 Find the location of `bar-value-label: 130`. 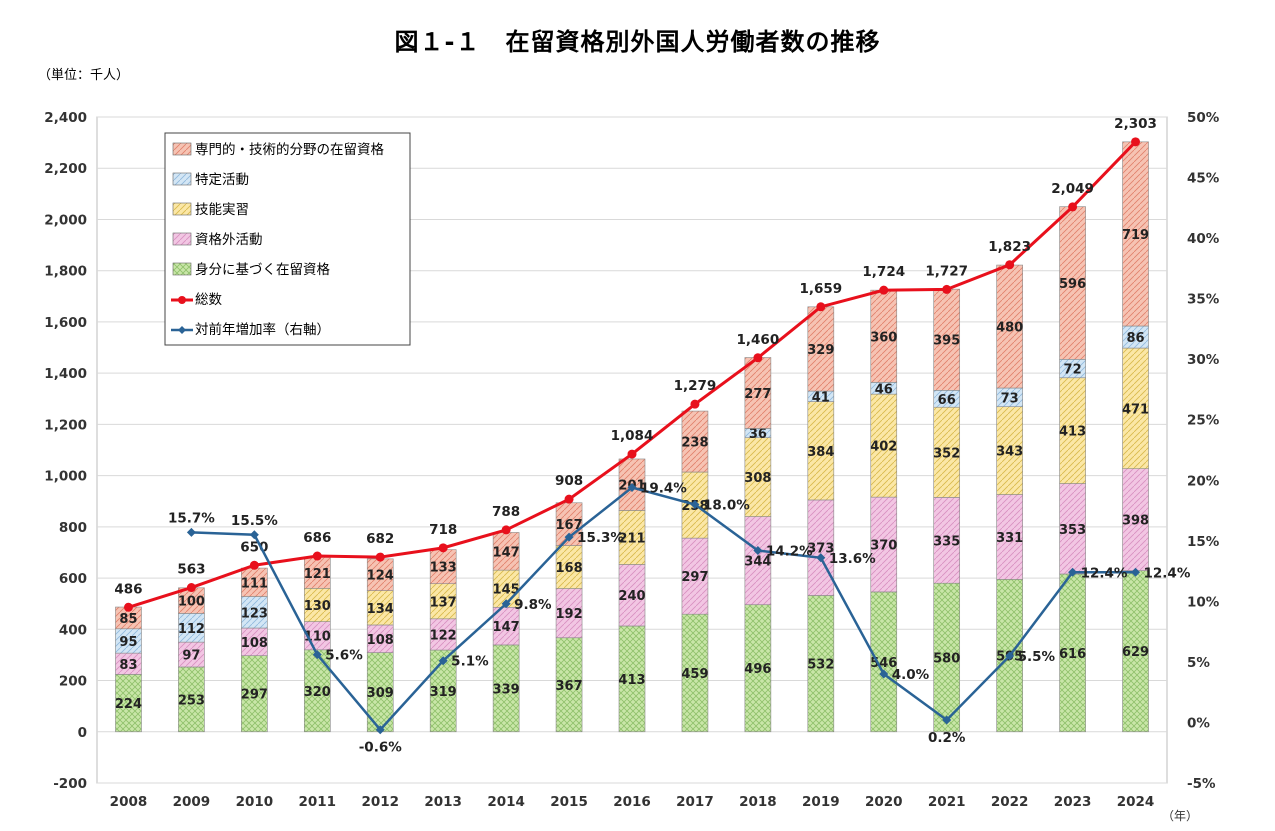

bar-value-label: 130 is located at coordinates (317, 606).